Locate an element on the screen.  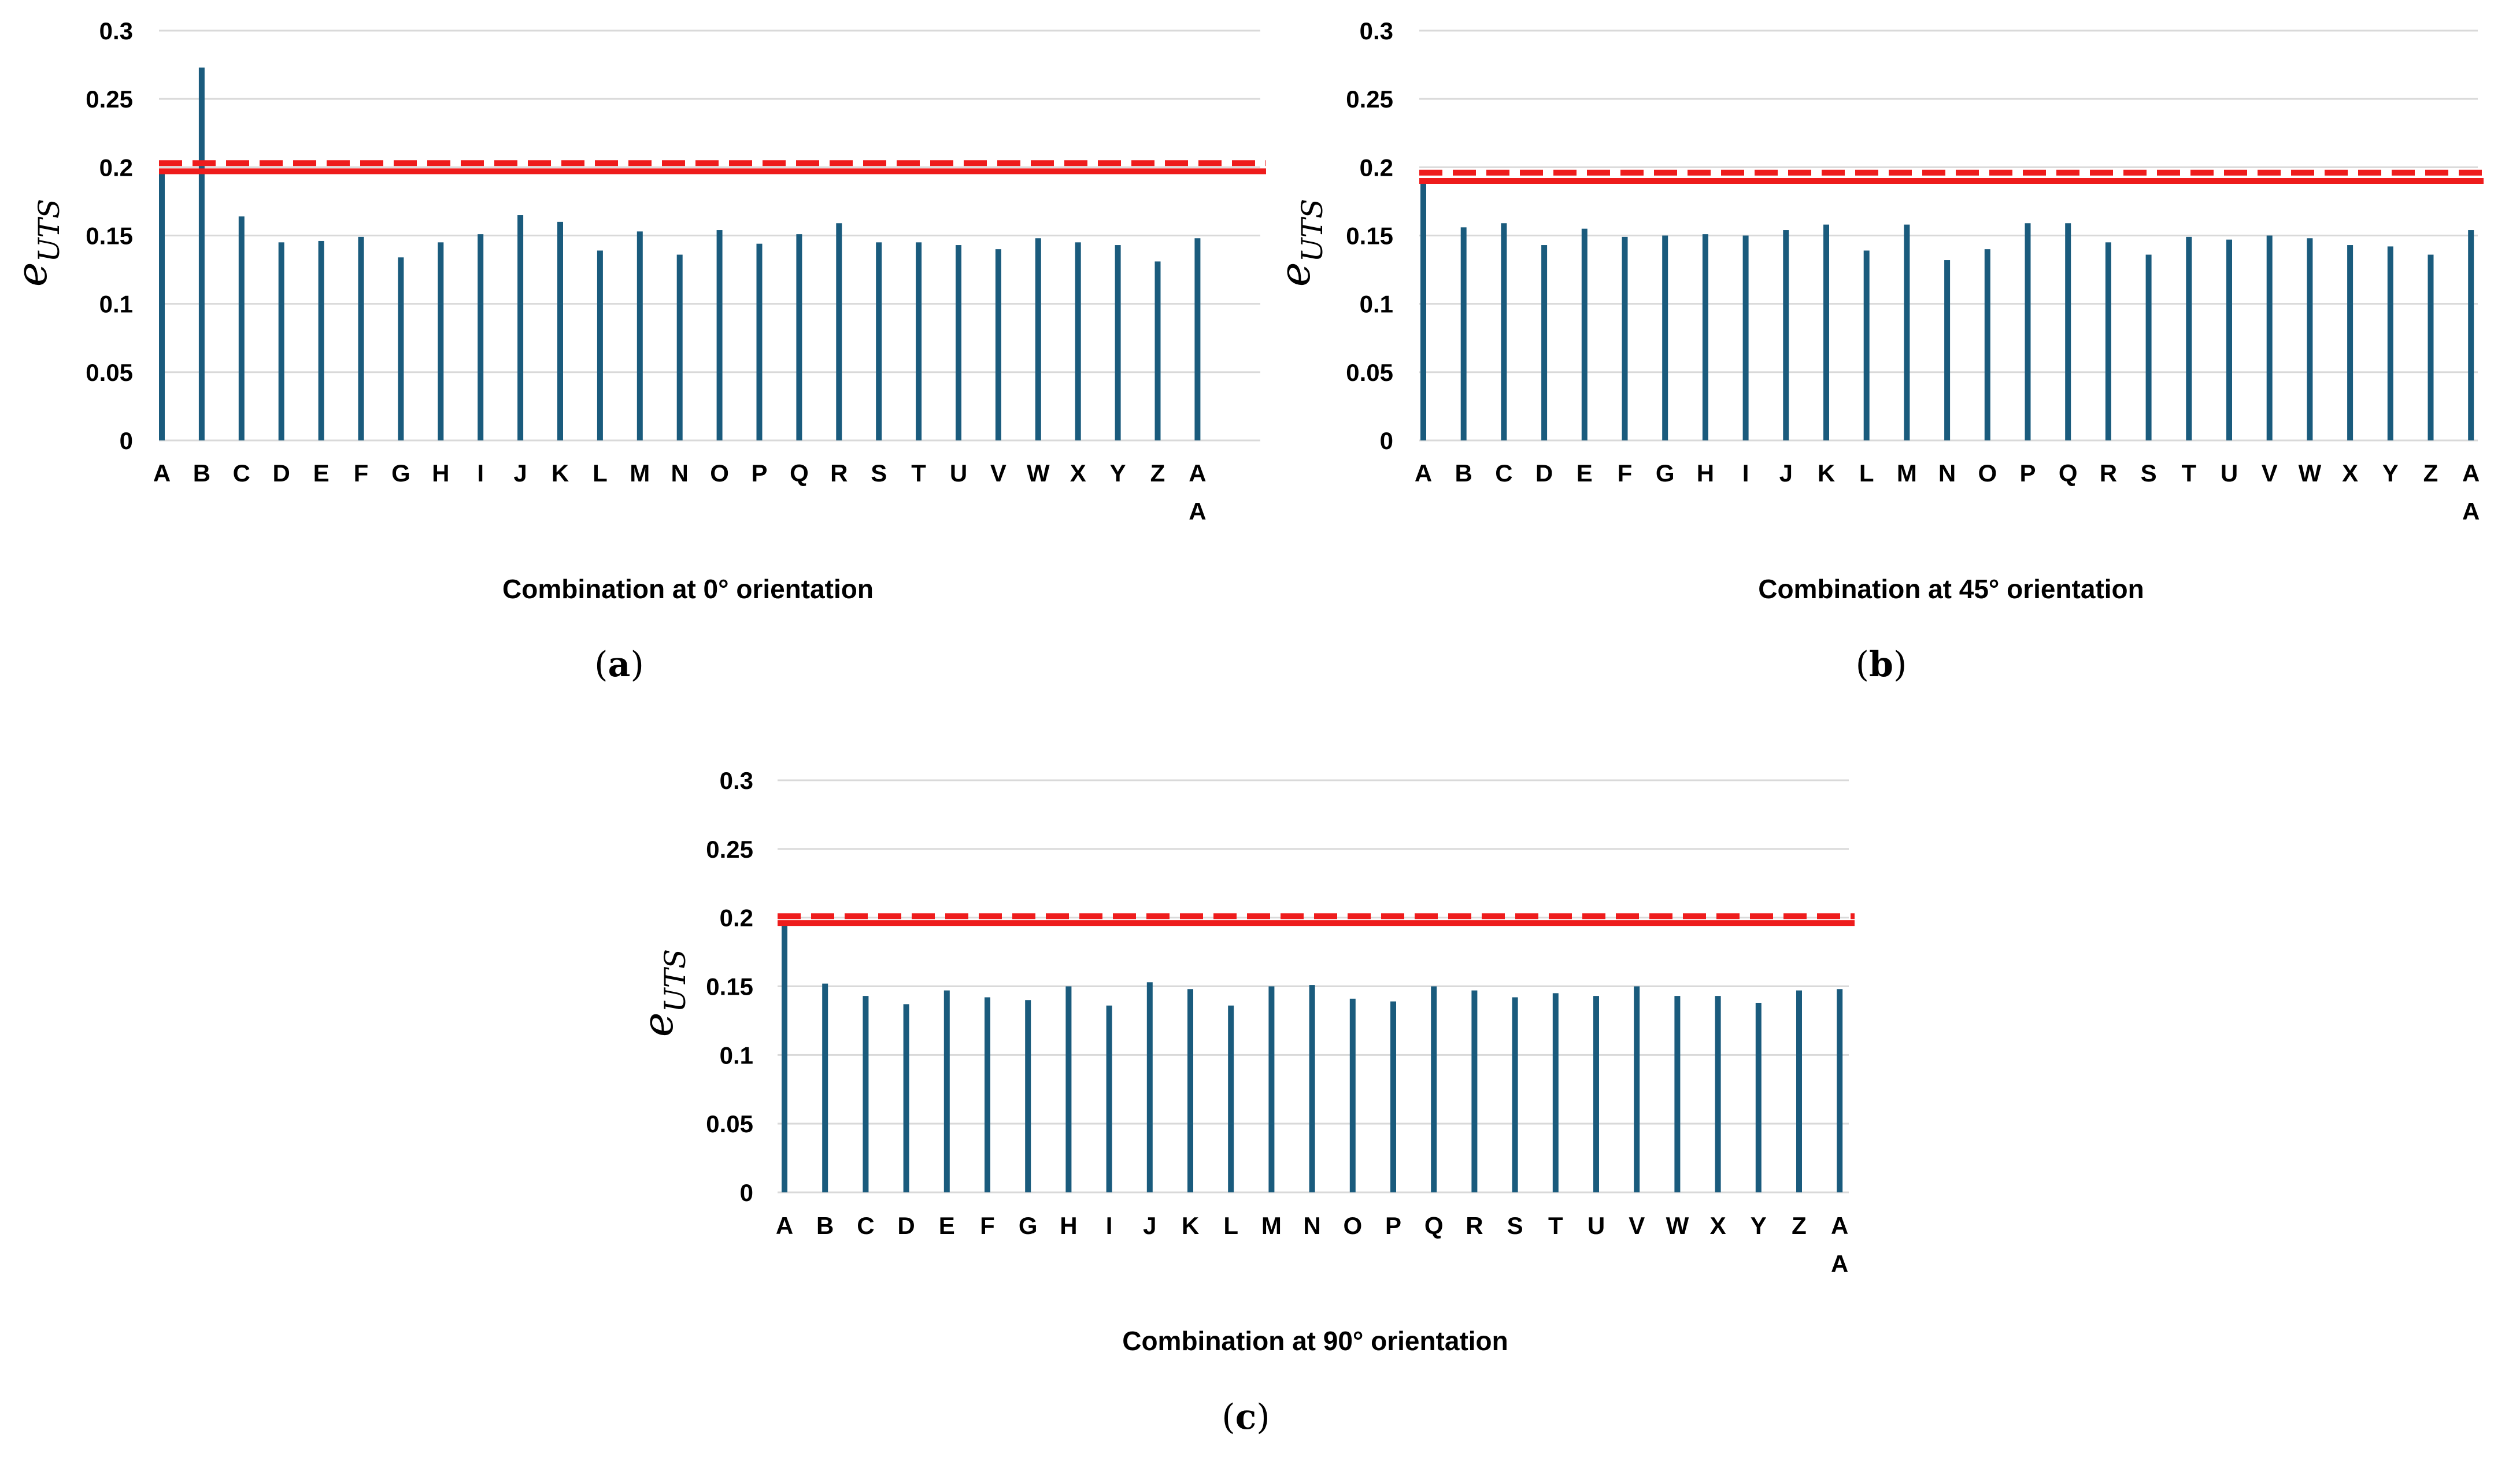
bar-E is located at coordinates (1585, 334).